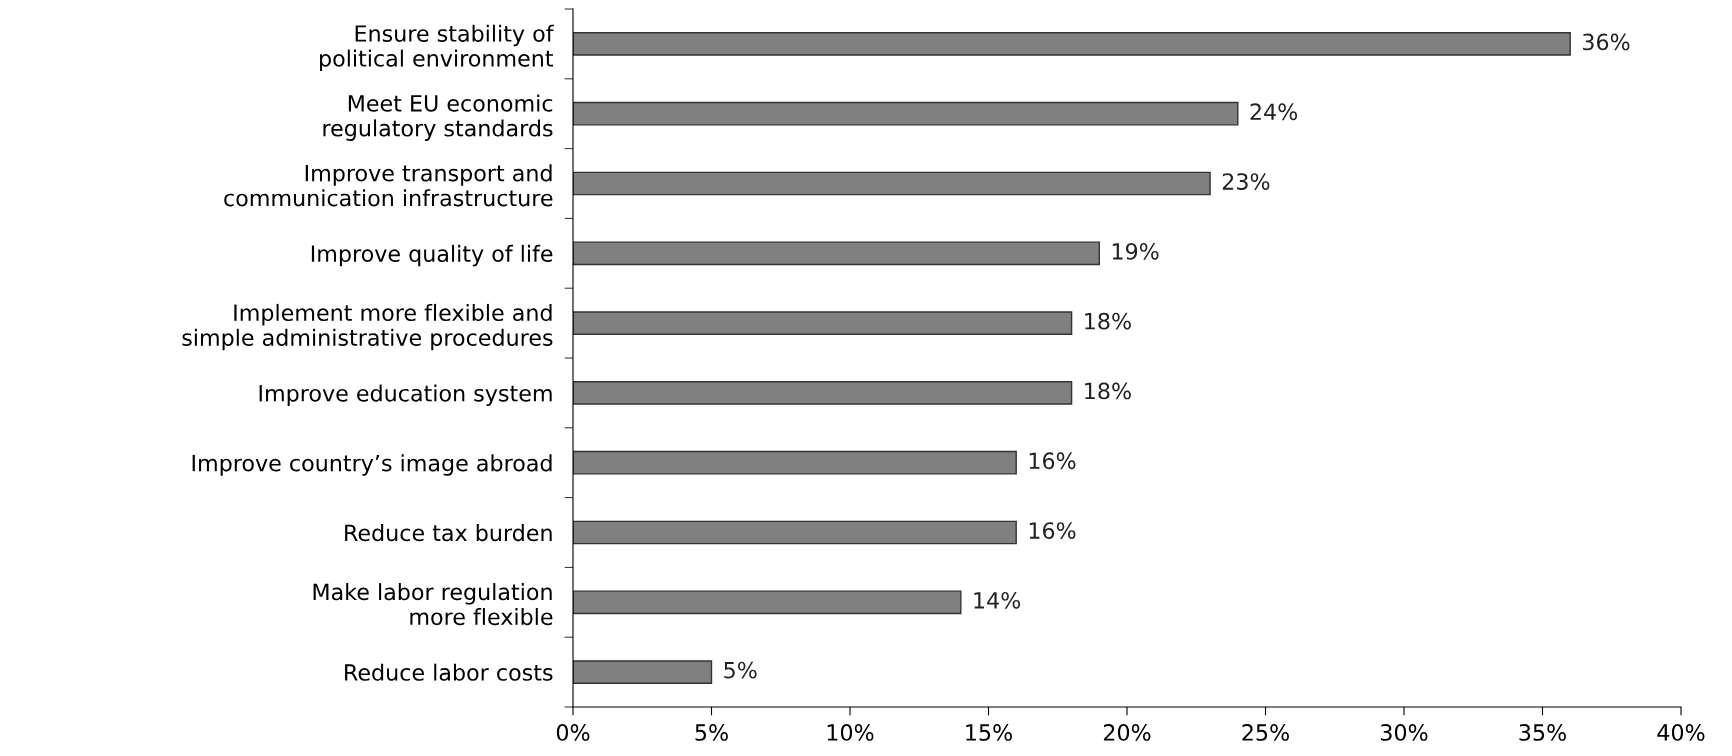 The width and height of the screenshot is (1732, 756). Describe the element at coordinates (850, 732) in the screenshot. I see `x-tick-label: 10%` at that location.